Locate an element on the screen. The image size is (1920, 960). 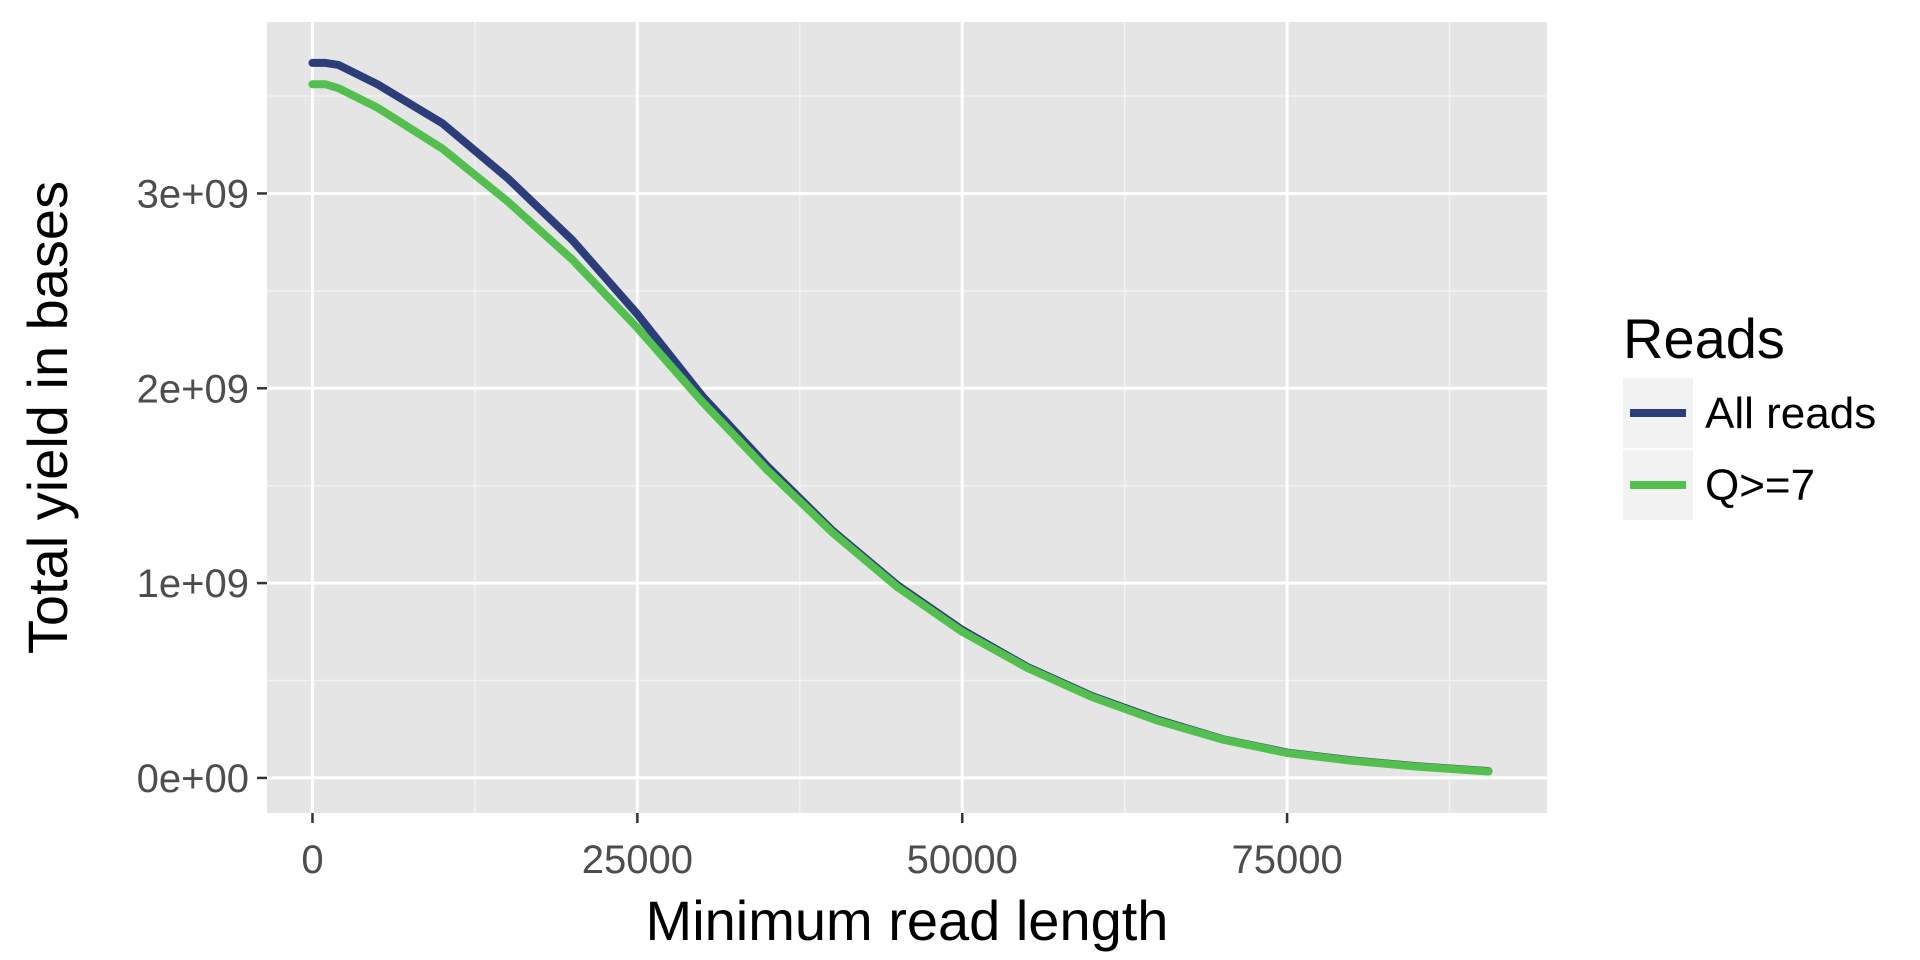
y-tick-label: 3e+09 is located at coordinates (193, 194).